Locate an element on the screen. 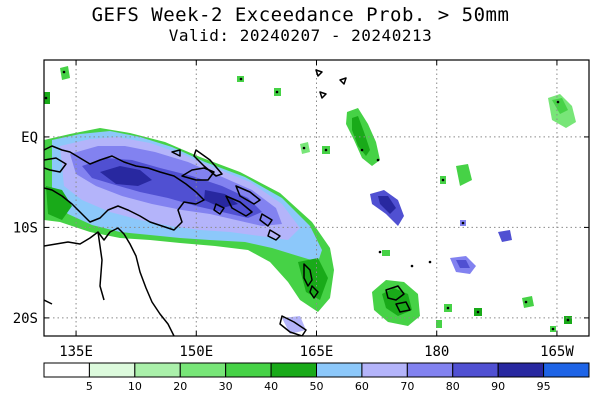 This screenshot has height=402, width=601. lat-tick-label: 20S is located at coordinates (25, 319).